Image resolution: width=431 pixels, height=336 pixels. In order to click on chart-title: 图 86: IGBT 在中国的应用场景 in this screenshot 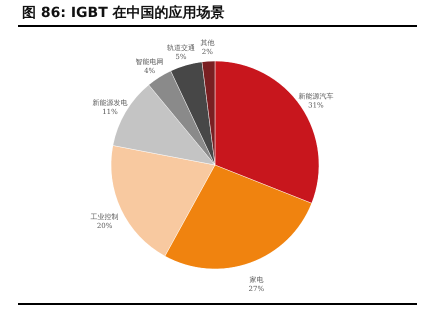, I will do `click(124, 13)`.